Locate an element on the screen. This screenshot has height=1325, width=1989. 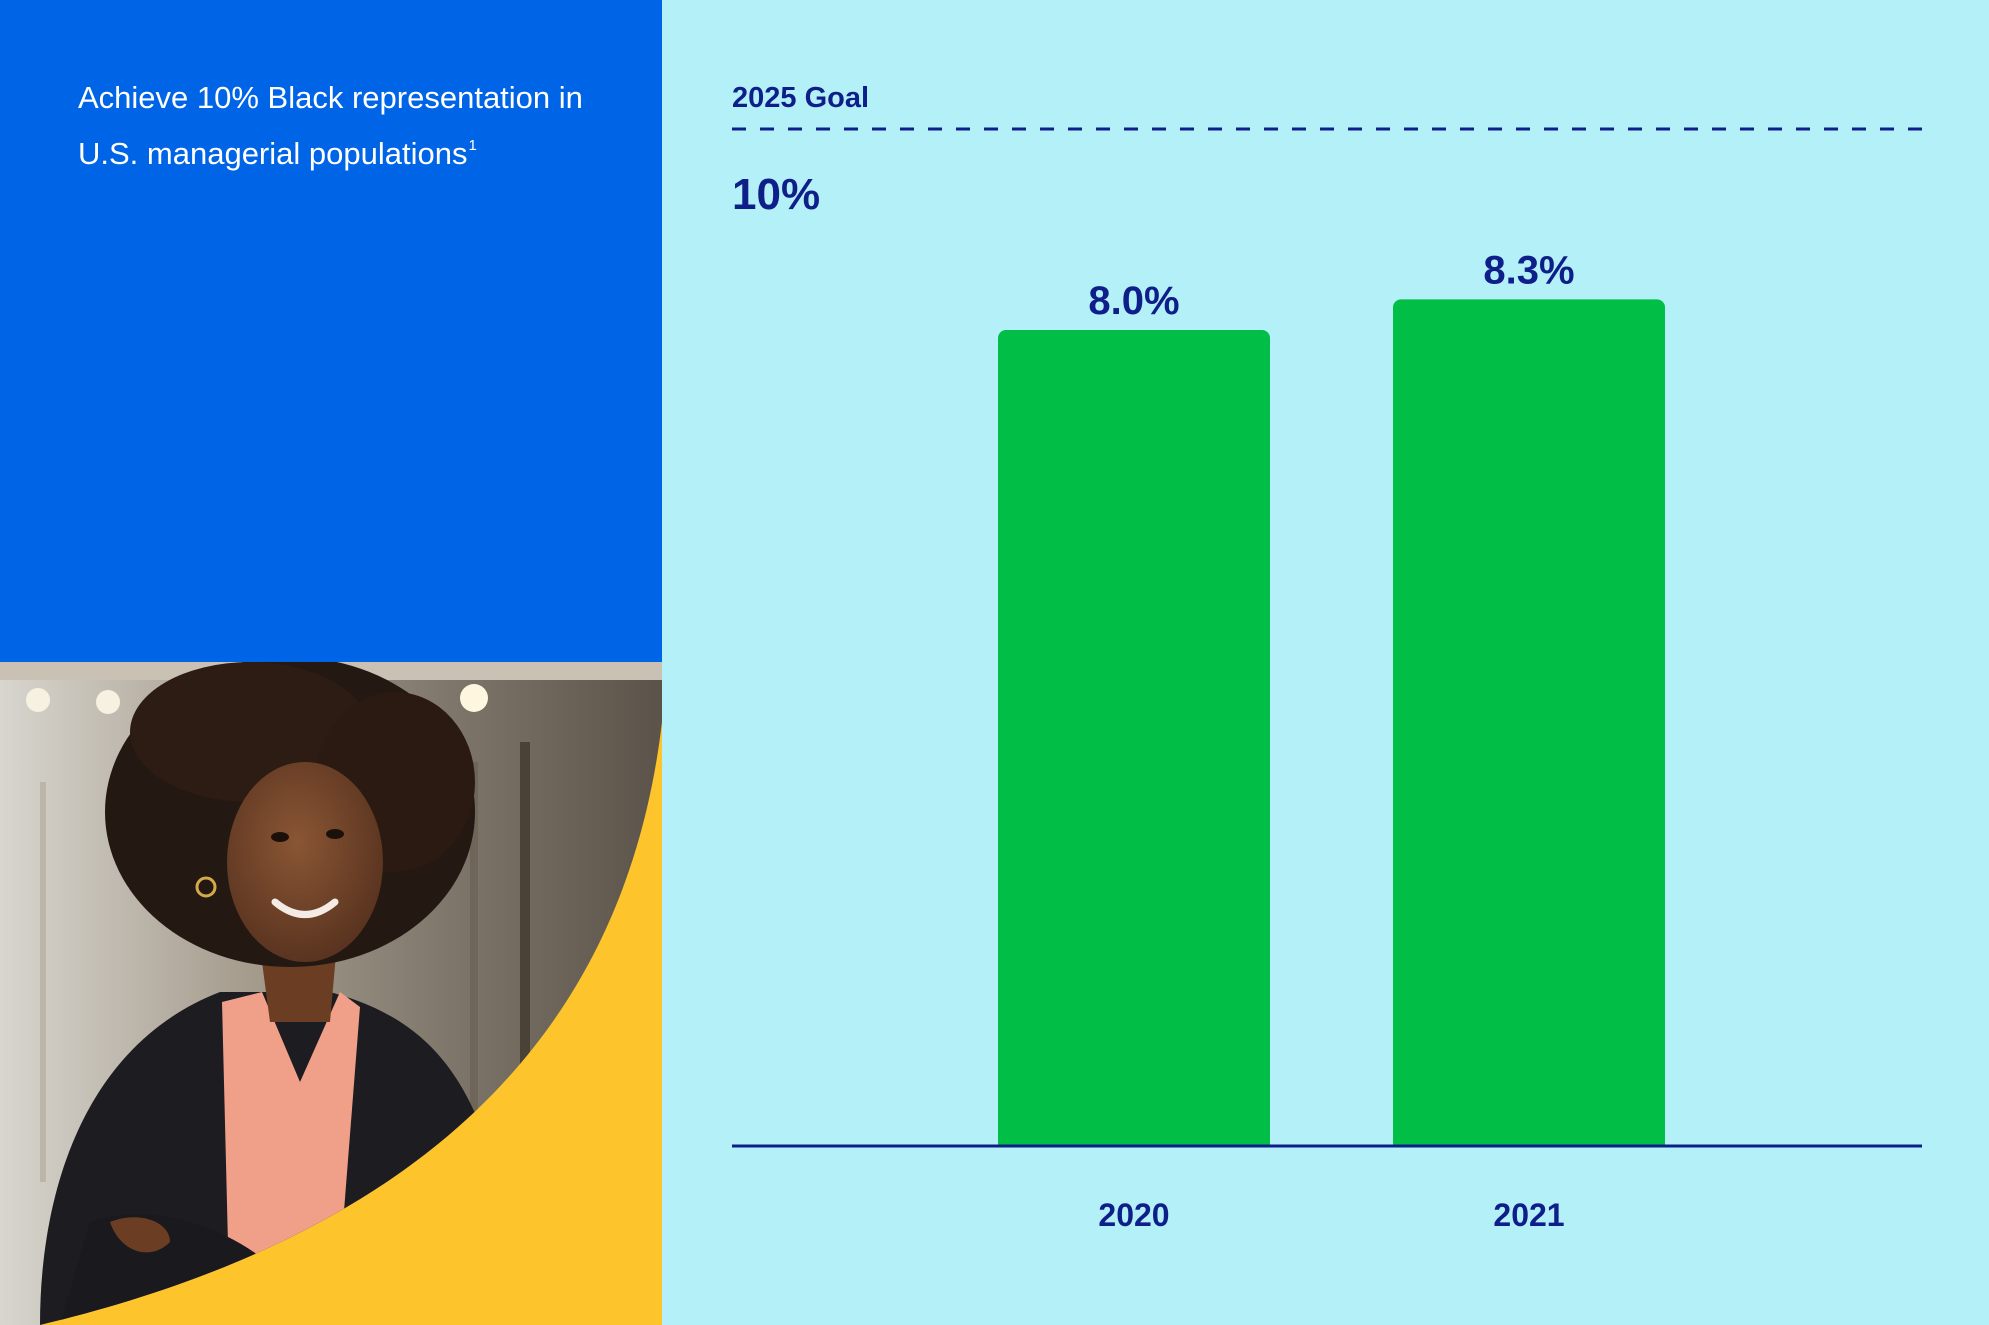
x-tick-2021: 2021 is located at coordinates (1528, 1215).